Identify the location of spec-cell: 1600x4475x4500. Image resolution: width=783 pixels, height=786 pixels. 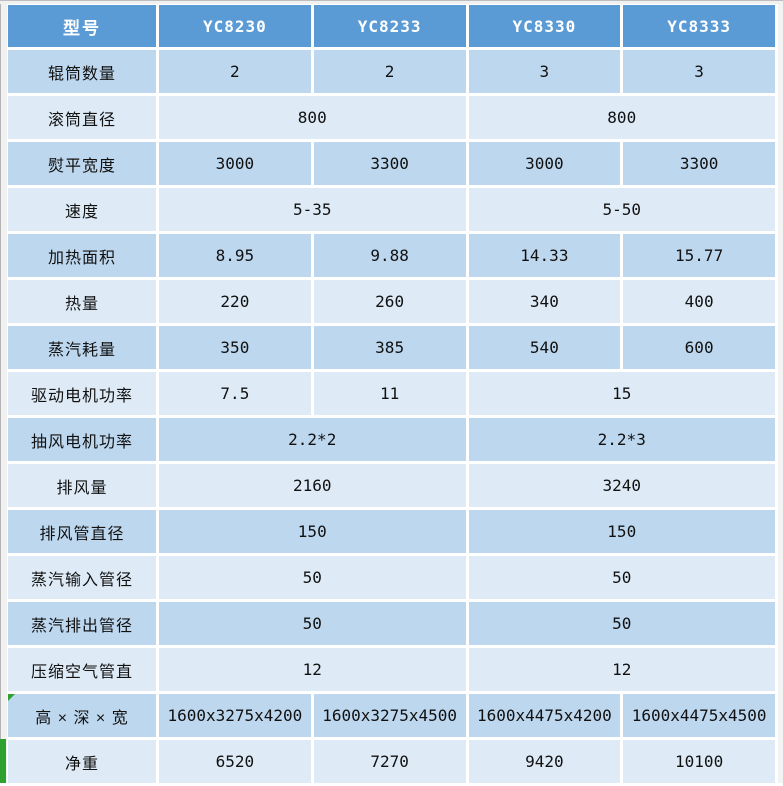
(699, 715).